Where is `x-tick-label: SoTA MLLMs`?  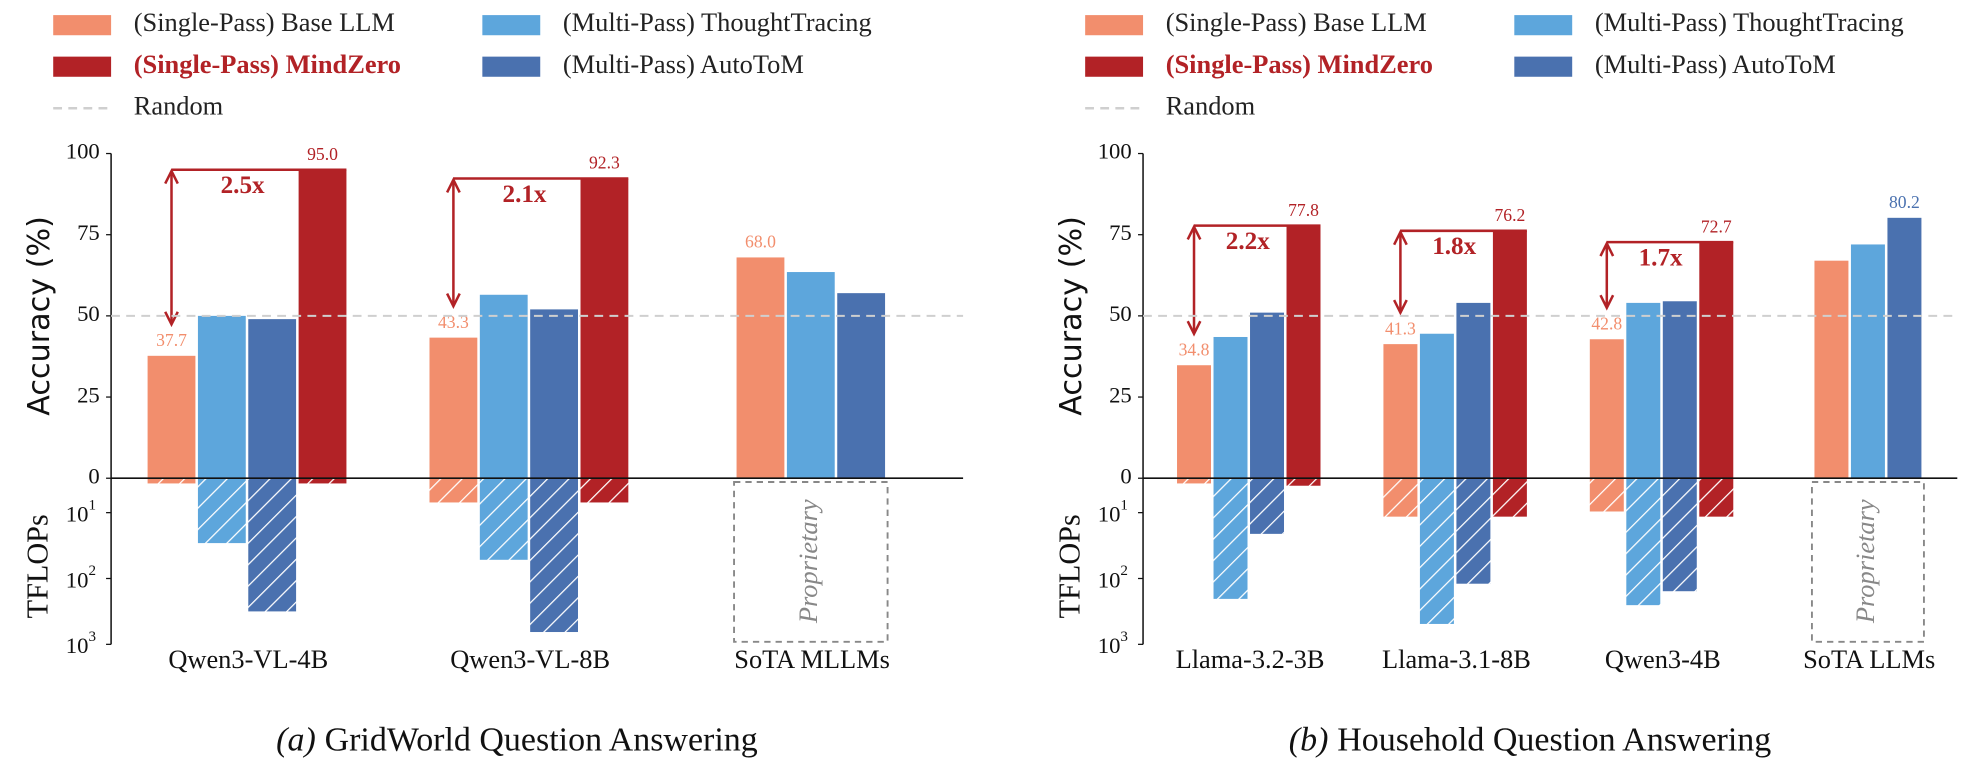 x-tick-label: SoTA MLLMs is located at coordinates (812, 659).